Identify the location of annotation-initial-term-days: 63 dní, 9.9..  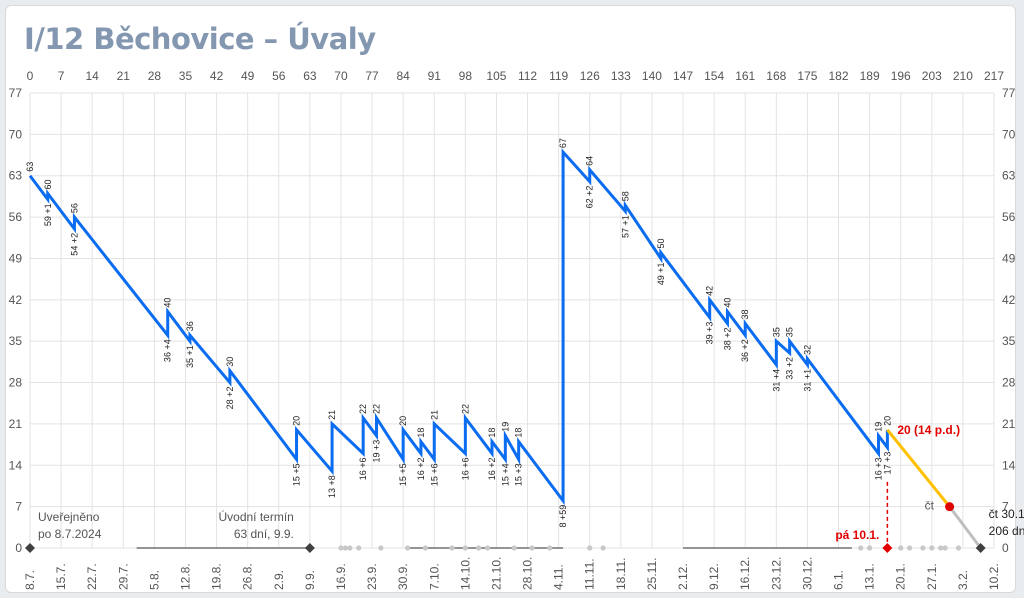
(264, 534).